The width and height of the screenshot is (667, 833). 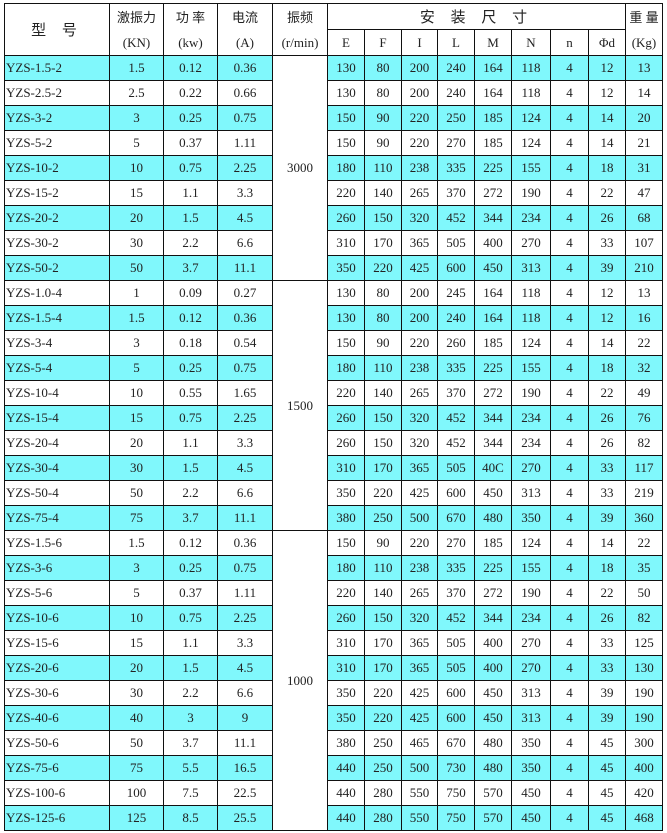 I want to click on model-cell: YZS-3-2, so click(x=57, y=118).